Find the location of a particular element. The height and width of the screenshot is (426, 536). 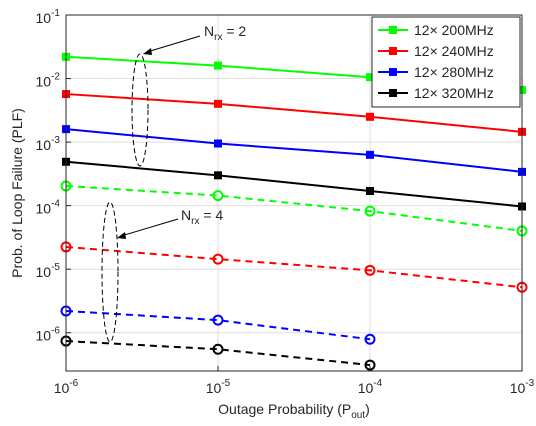

annotation: Nrx = 2 is located at coordinates (225, 33).